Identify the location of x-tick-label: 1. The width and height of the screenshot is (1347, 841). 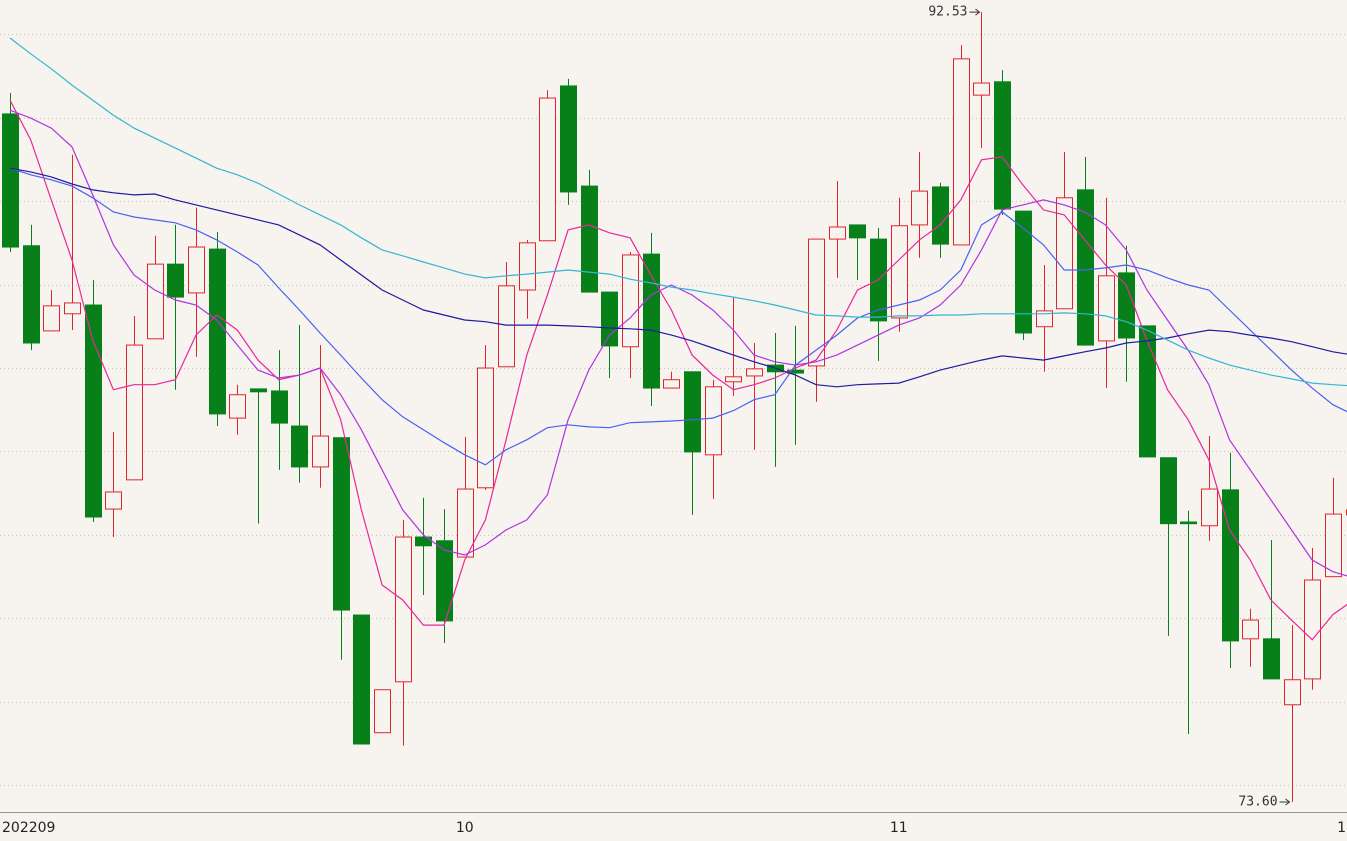
(1341, 828).